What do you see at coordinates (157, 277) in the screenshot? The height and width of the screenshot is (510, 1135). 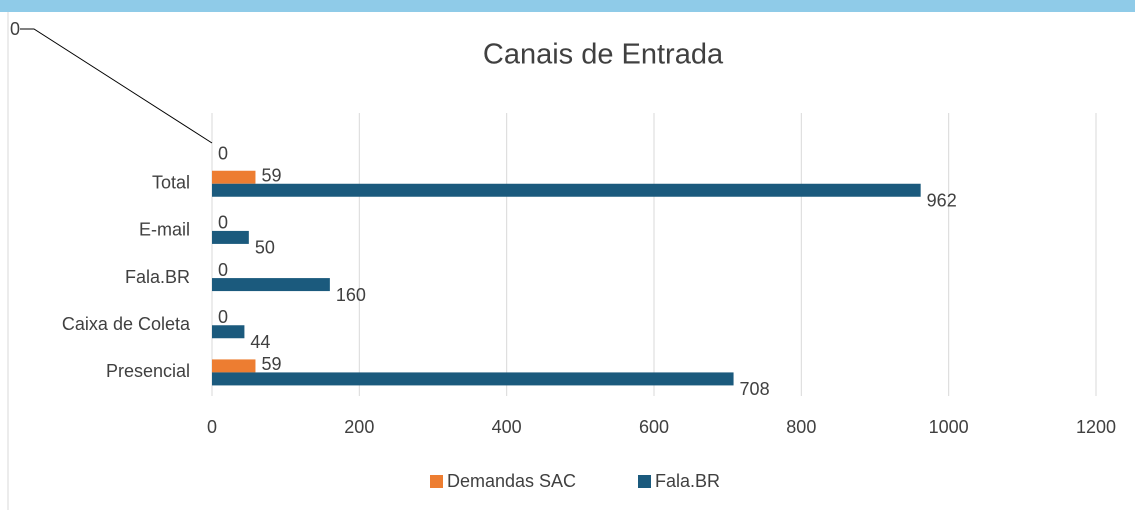 I see `y-tick-label: Fala.BR` at bounding box center [157, 277].